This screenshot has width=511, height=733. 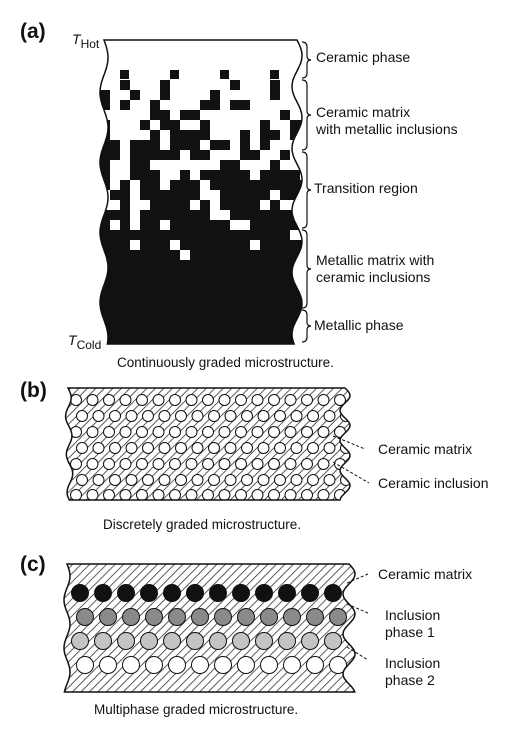 I want to click on annot-phase1-line2: phase 1, so click(x=410, y=632).